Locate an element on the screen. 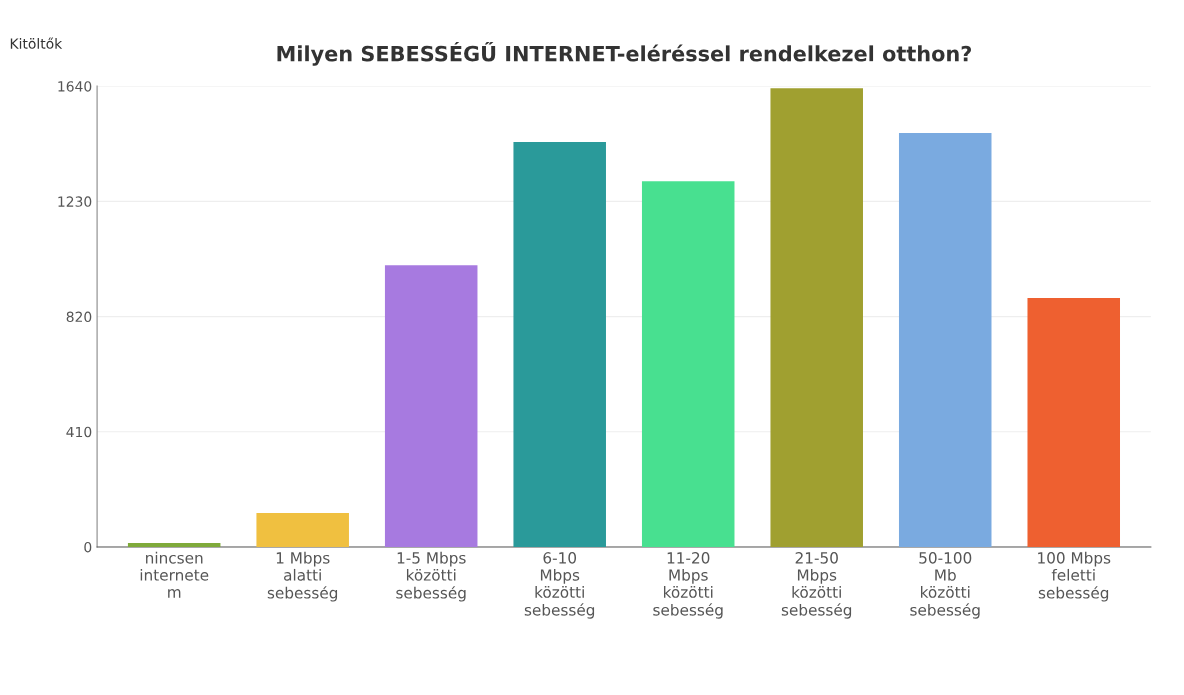 Image resolution: width=1184 pixels, height=695 pixels. x-tick-label: nincsen internete m is located at coordinates (174, 574).